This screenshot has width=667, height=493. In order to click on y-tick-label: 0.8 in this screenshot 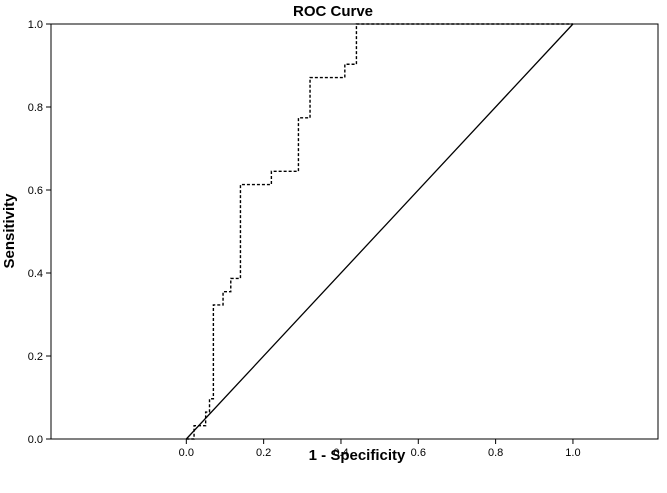, I will do `click(35, 108)`.